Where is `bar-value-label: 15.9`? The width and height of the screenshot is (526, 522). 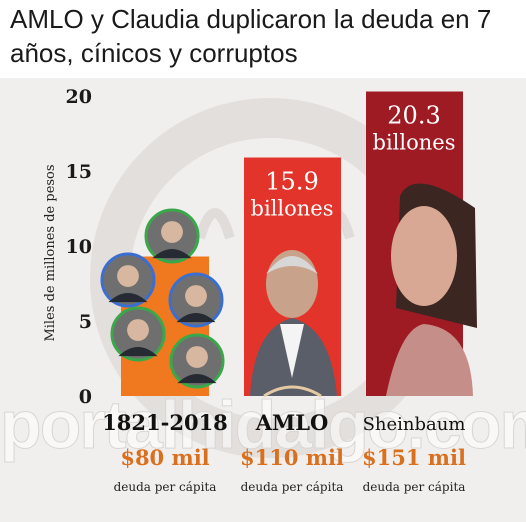 bar-value-label: 15.9 is located at coordinates (291, 182).